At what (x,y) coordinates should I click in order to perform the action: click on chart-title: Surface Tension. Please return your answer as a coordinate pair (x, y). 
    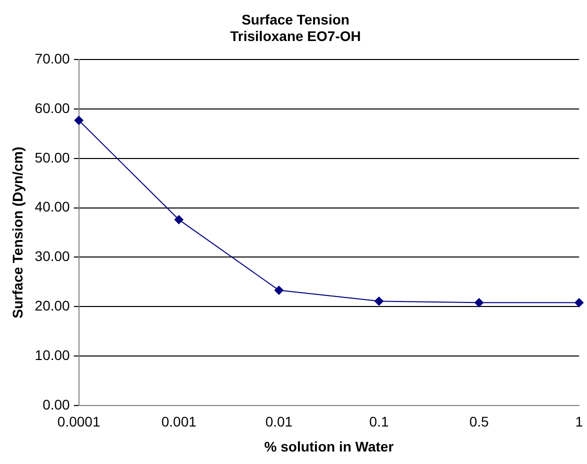
    Looking at the image, I should click on (296, 19).